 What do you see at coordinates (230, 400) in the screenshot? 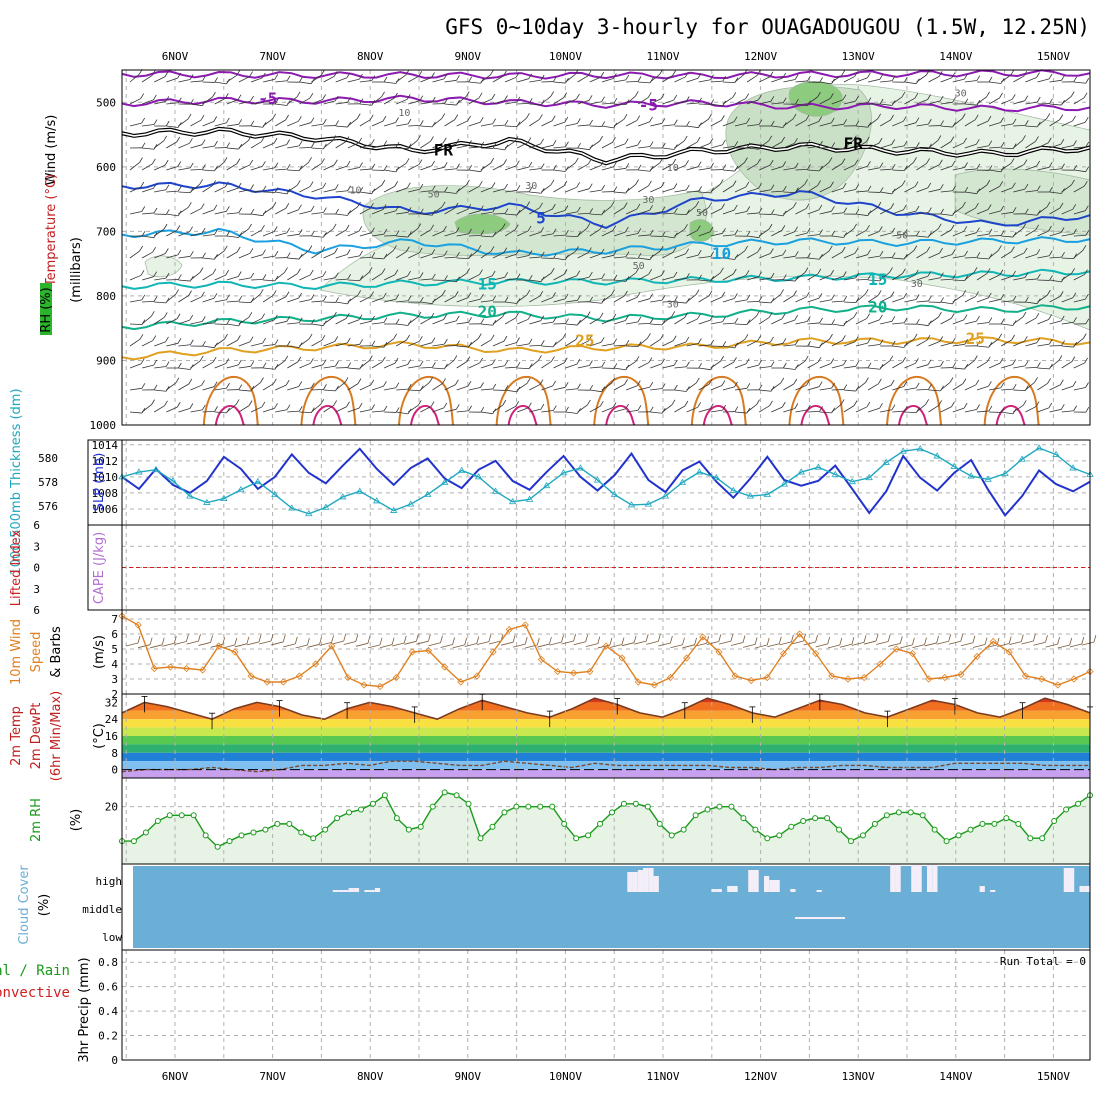
I see `isotherm-30-loop` at bounding box center [230, 400].